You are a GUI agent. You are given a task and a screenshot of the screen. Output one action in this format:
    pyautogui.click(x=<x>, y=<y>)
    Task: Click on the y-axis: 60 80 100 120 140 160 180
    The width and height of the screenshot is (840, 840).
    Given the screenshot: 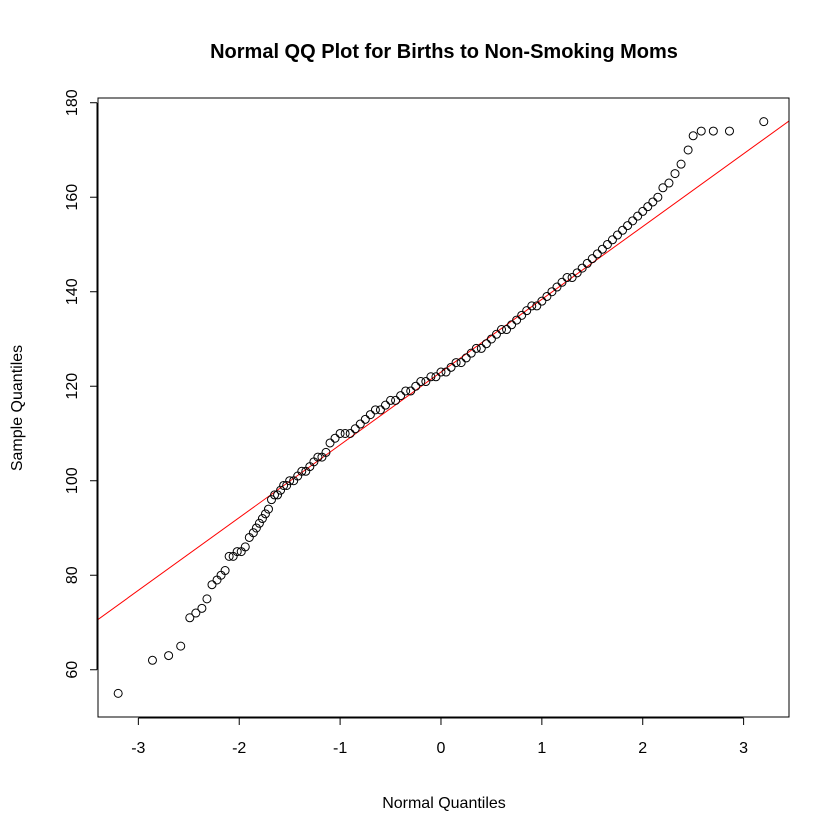 What is the action you would take?
    pyautogui.click(x=81, y=384)
    